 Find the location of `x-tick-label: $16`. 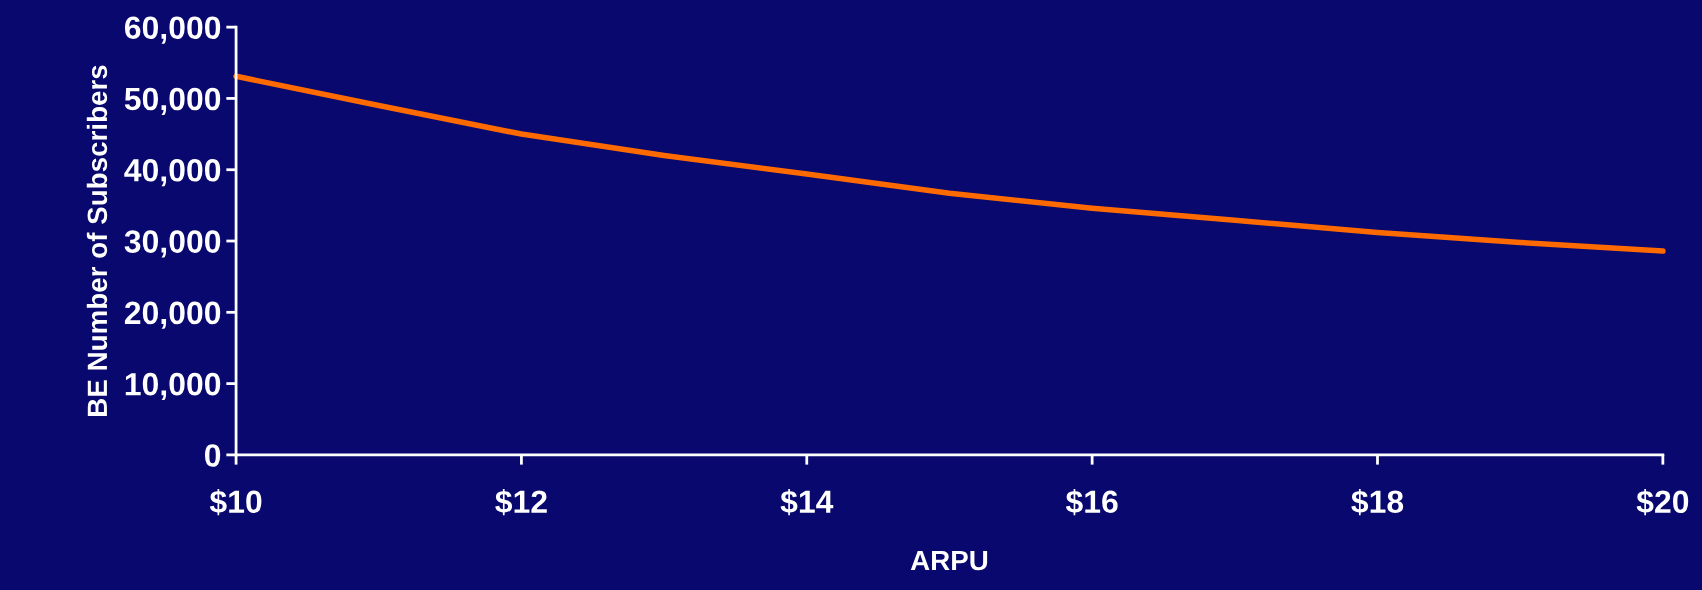

x-tick-label: $16 is located at coordinates (1091, 502).